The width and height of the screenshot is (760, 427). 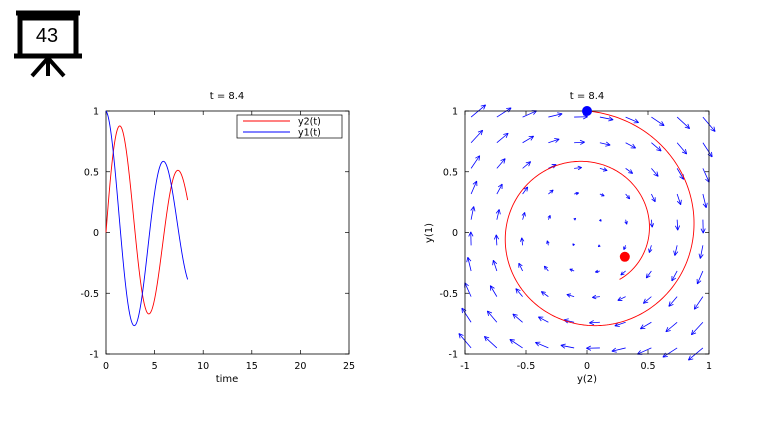 What do you see at coordinates (587, 379) in the screenshot?
I see `chart2-xlabel: y(2)` at bounding box center [587, 379].